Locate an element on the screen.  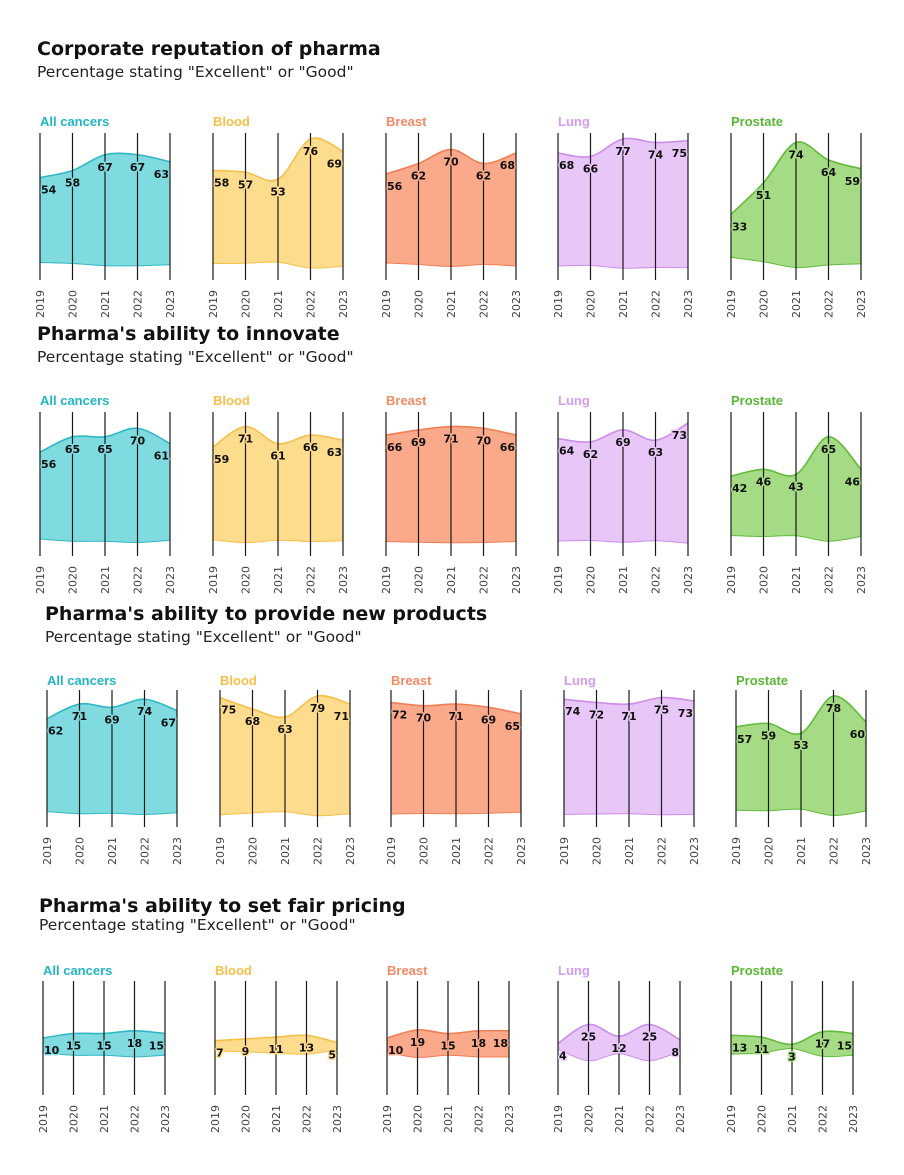
panel-breast: Breast 2019 2020 2021 2022 2023 56 62 70 62 68 is located at coordinates (453, 218).